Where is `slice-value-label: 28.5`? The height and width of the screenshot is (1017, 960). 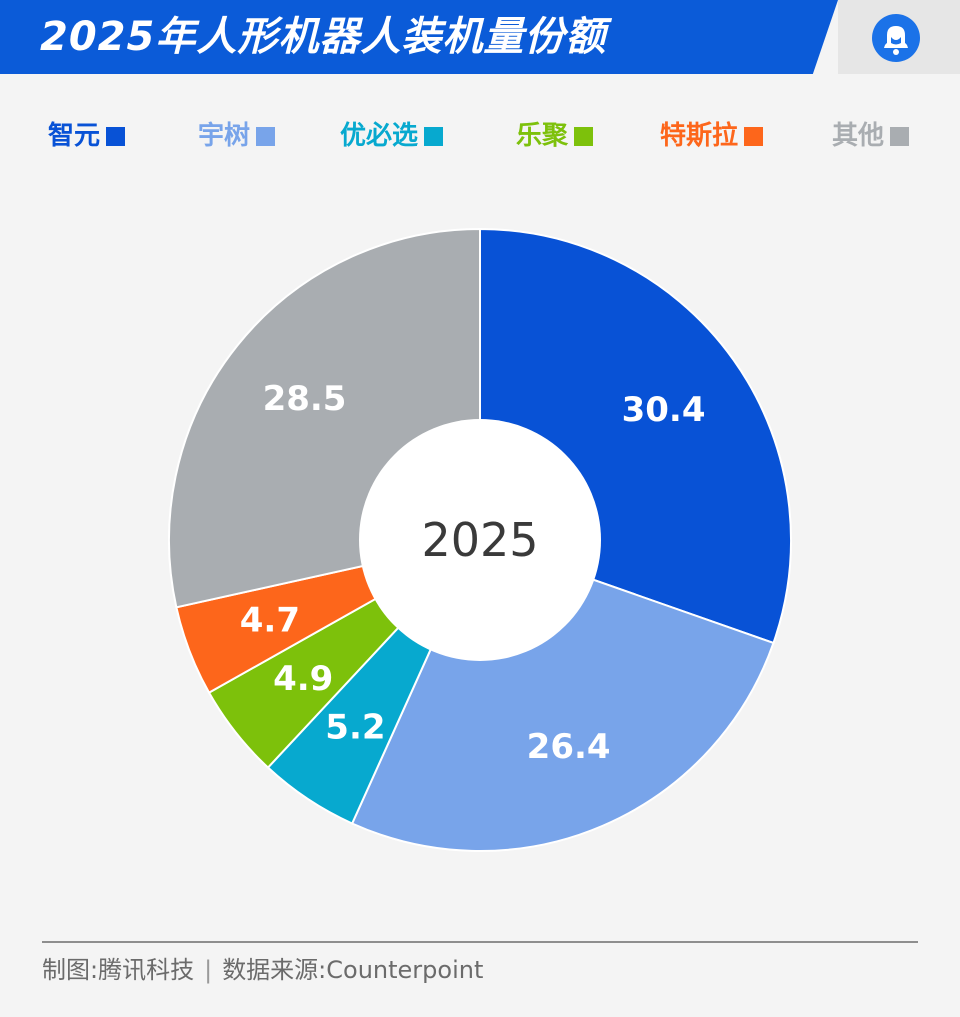
slice-value-label: 28.5 is located at coordinates (305, 399).